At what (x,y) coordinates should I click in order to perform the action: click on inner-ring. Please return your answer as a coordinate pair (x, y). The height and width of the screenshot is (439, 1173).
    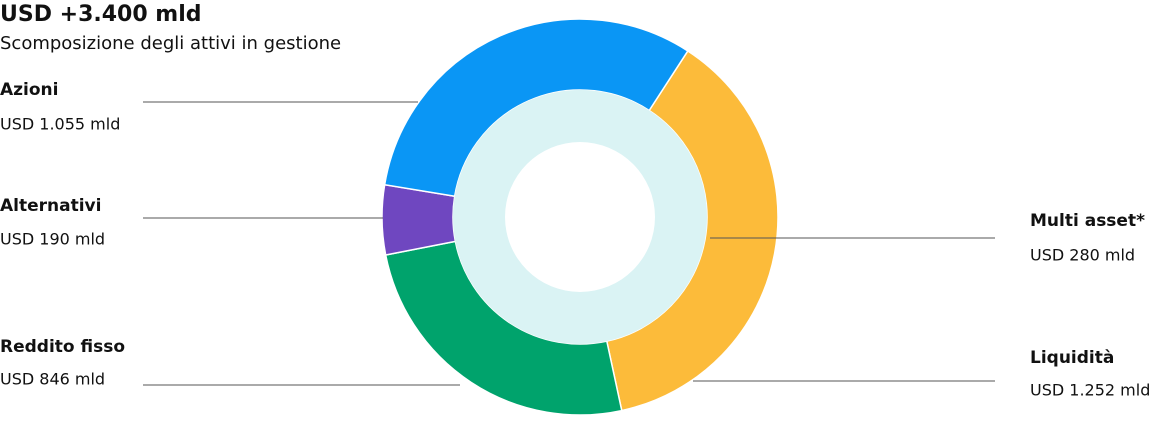
    Looking at the image, I should click on (580, 217).